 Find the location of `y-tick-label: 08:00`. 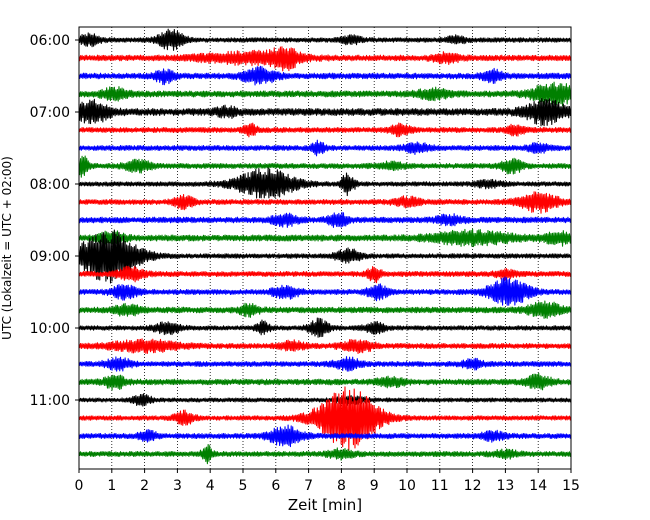

y-tick-label: 08:00 is located at coordinates (50, 185).